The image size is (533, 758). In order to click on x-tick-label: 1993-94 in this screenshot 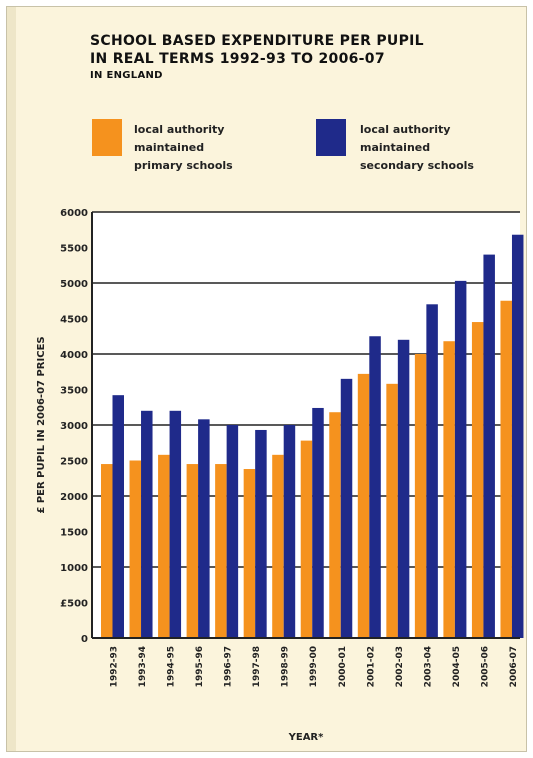, I will do `click(143, 666)`.